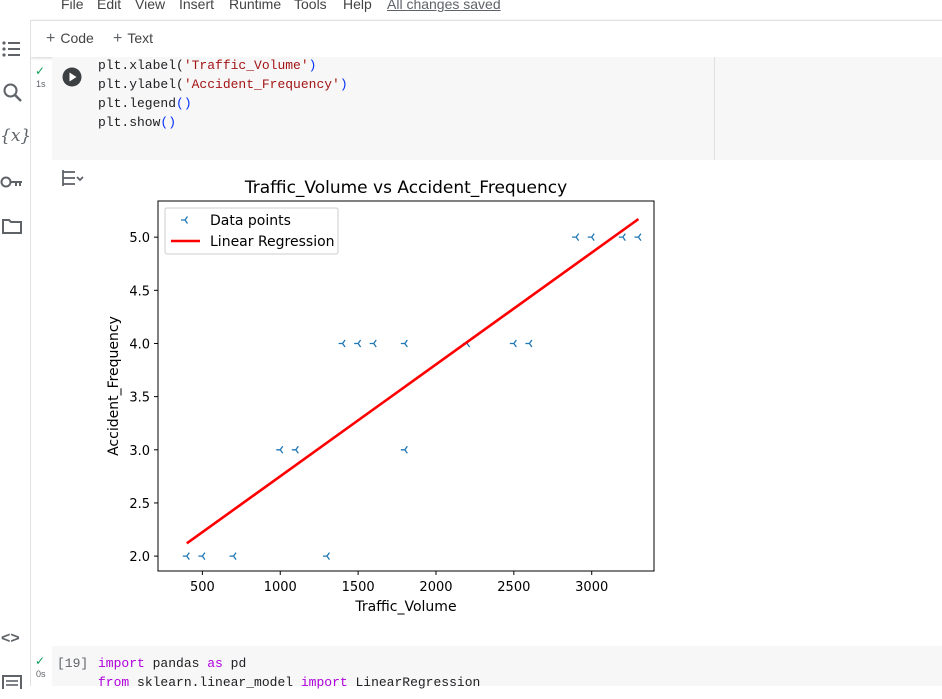 The height and width of the screenshot is (699, 942). I want to click on code-line: import pandas as pd, so click(172, 663).